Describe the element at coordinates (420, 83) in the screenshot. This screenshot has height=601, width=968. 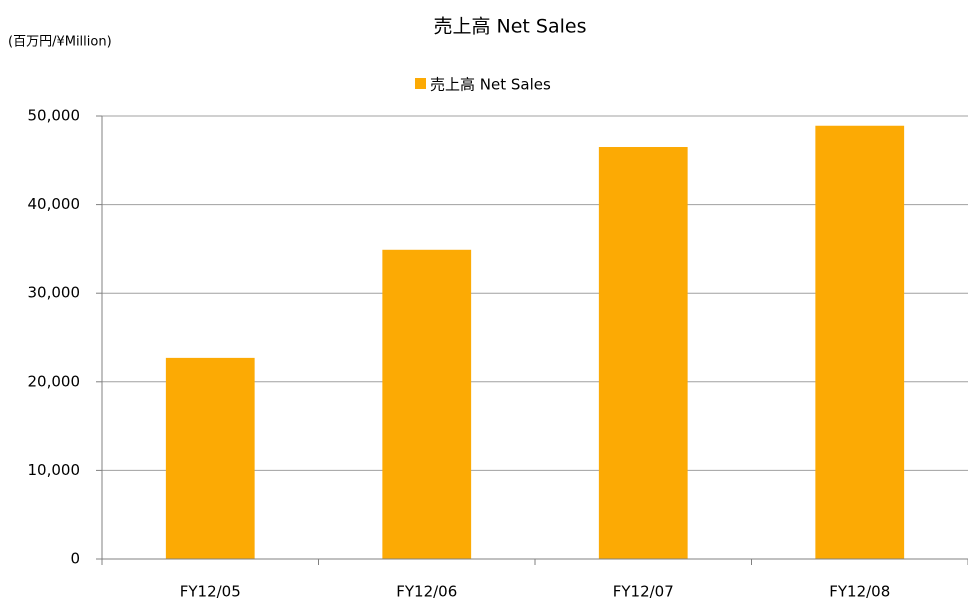
I see `legend-swatch` at that location.